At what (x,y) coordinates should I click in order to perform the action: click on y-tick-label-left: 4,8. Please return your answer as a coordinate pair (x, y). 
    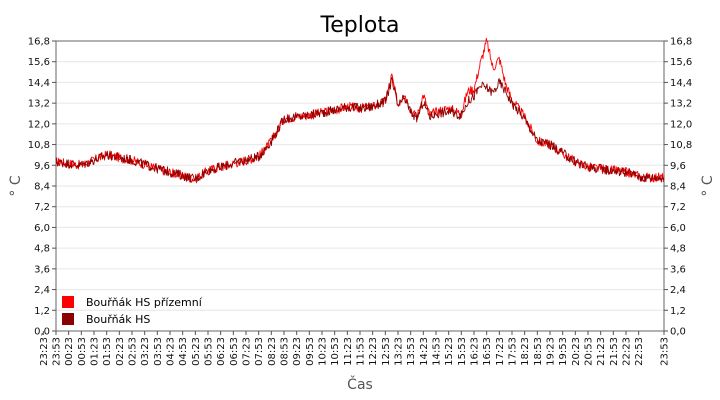
    Looking at the image, I should click on (42, 249).